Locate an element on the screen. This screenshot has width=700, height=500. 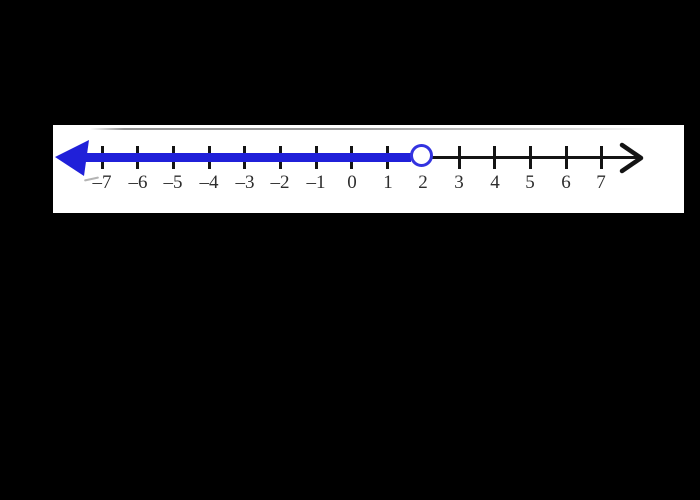
tick-label-5: 5 is located at coordinates (530, 182).